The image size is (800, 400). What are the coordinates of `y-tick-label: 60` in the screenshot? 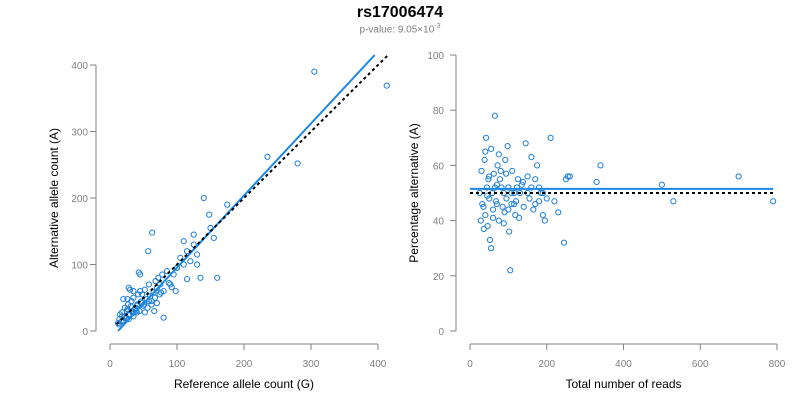 It's located at (439, 166).